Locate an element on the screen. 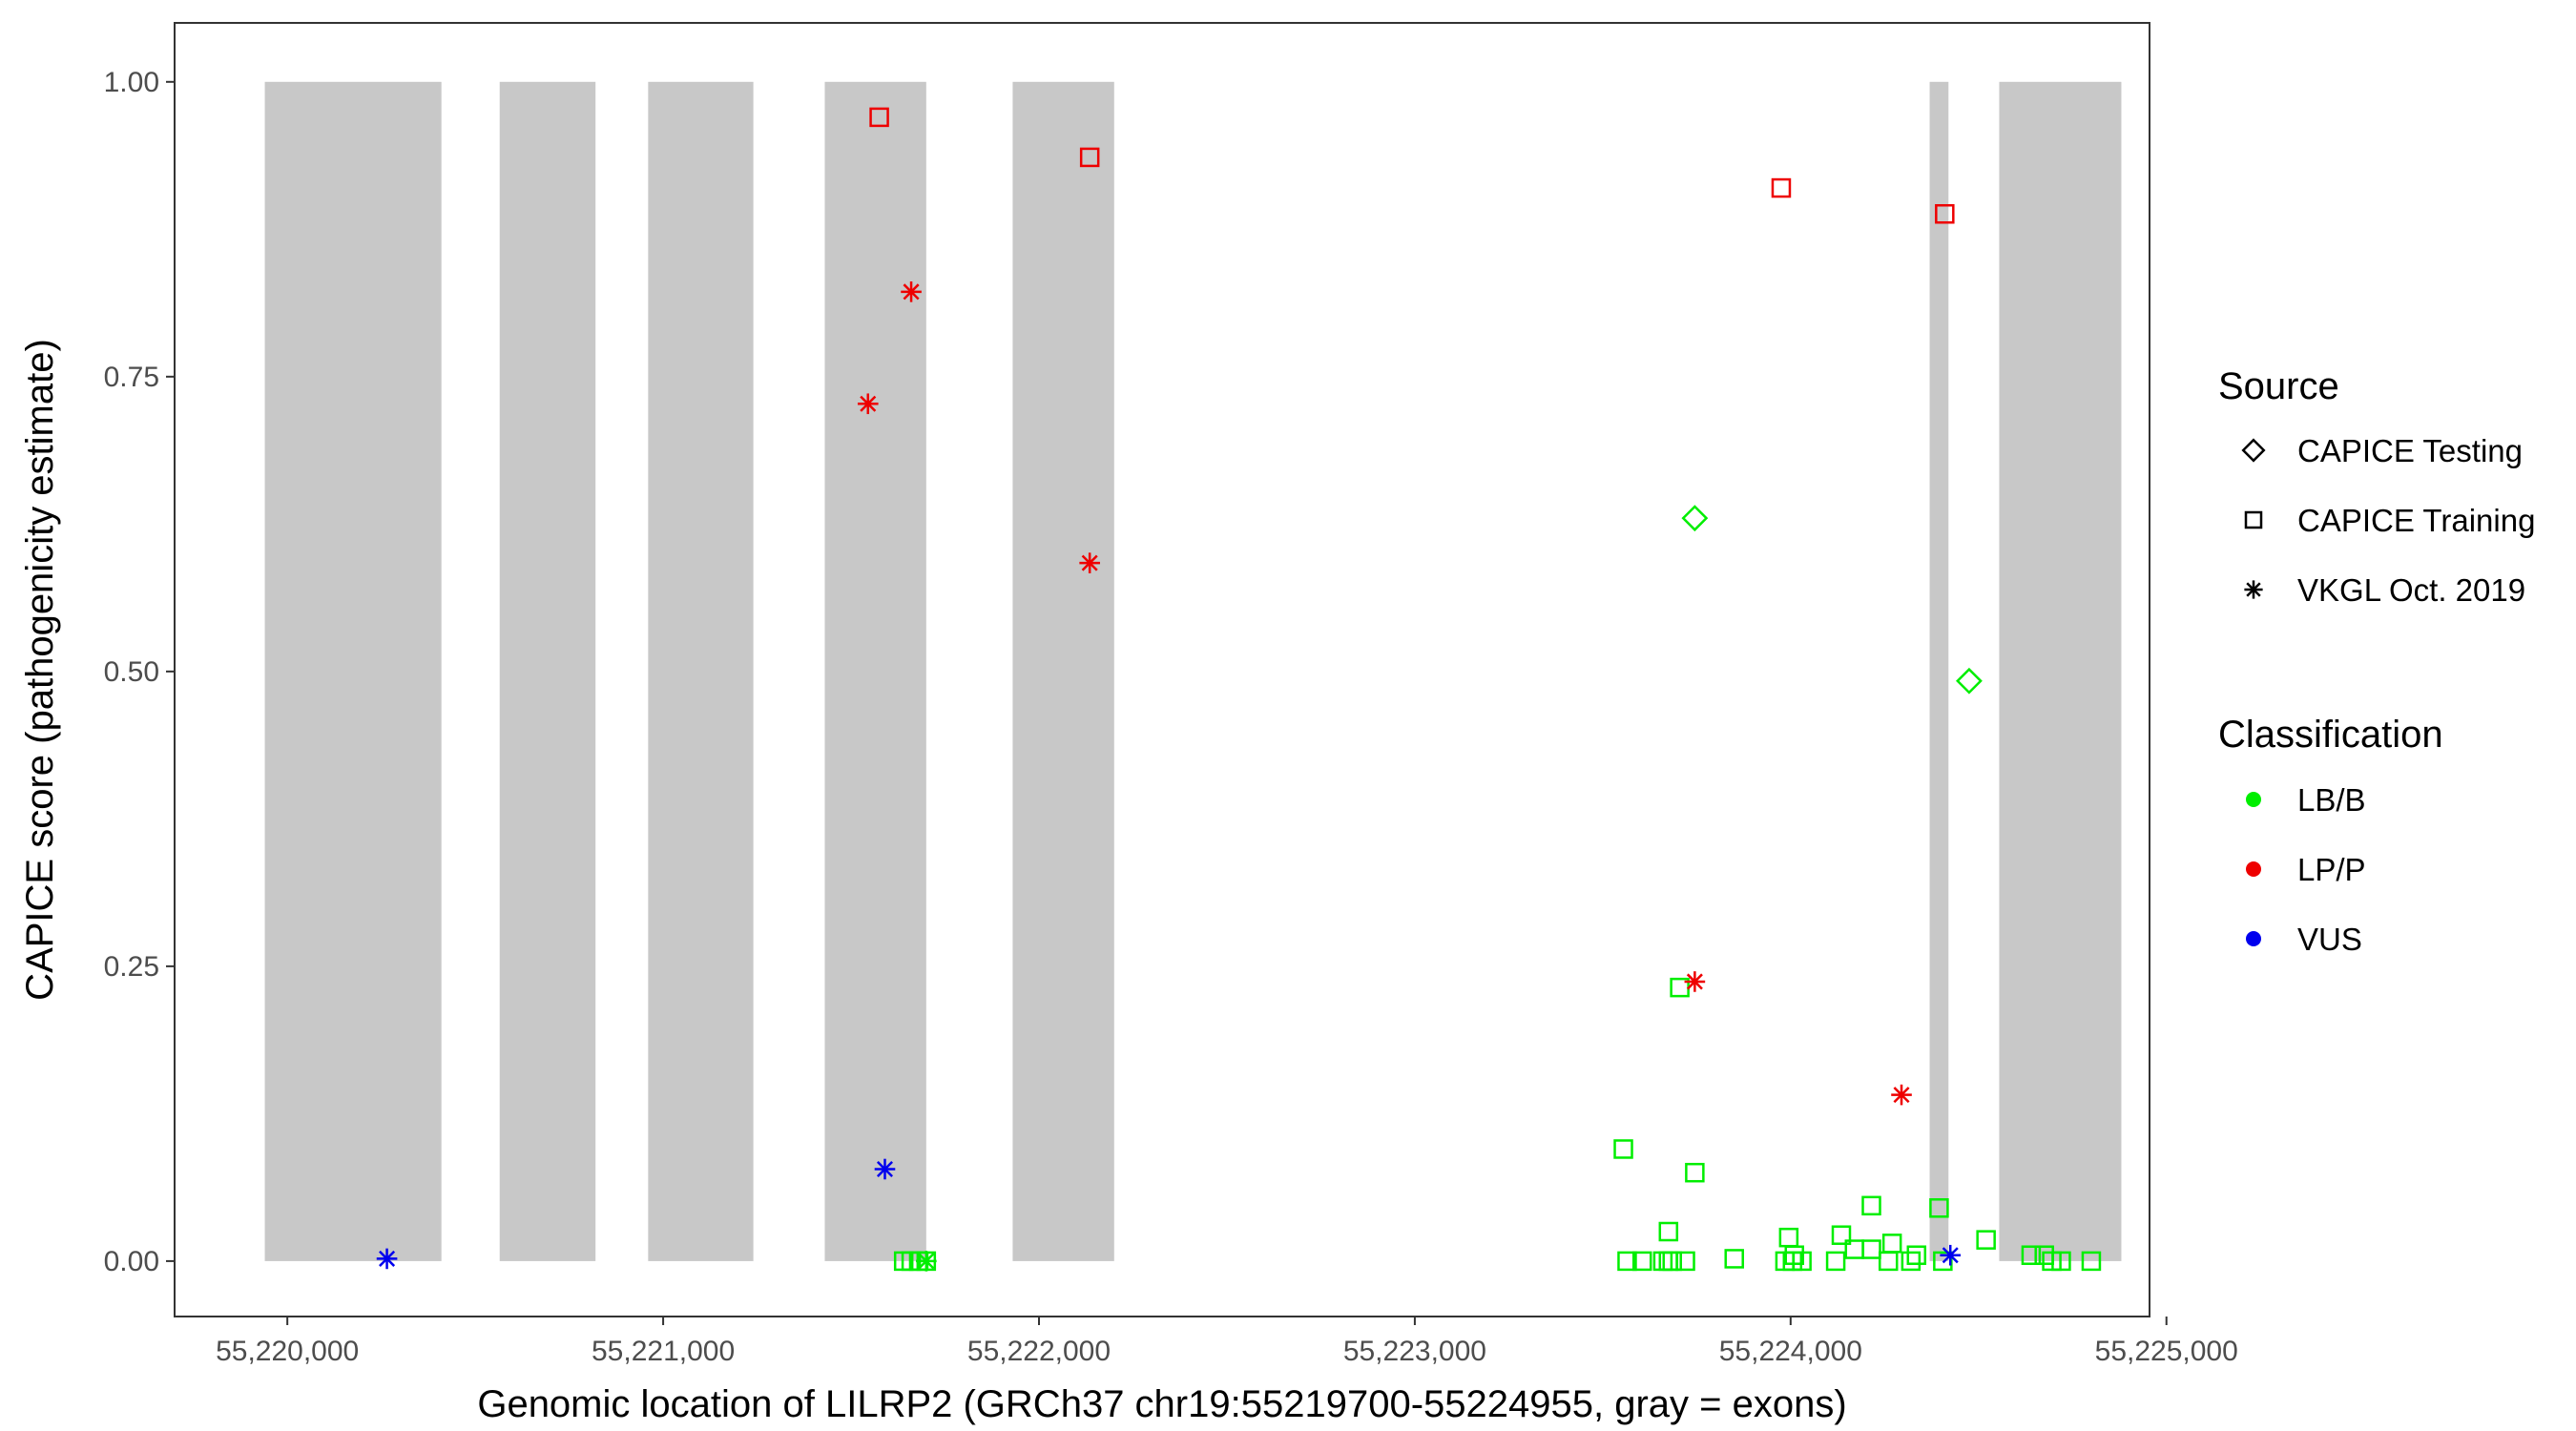  legend-item: VKGL Oct. 2019 is located at coordinates (2384, 590).